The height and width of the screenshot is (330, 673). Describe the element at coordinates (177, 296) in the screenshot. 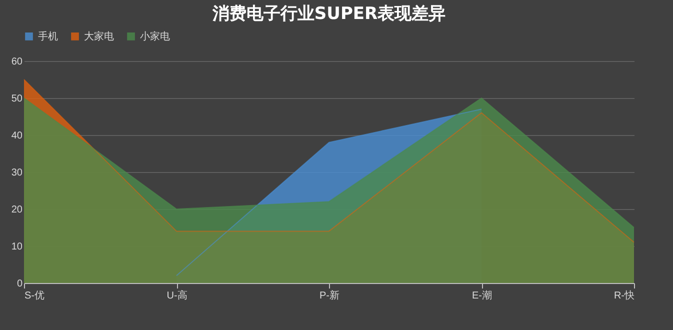

I see `x-tick-label: U-高` at that location.